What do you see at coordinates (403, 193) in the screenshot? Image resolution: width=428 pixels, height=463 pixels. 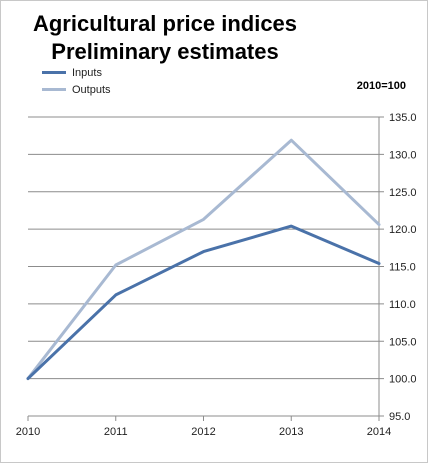 I see `y-tick-label-125.0: 125.0` at bounding box center [403, 193].